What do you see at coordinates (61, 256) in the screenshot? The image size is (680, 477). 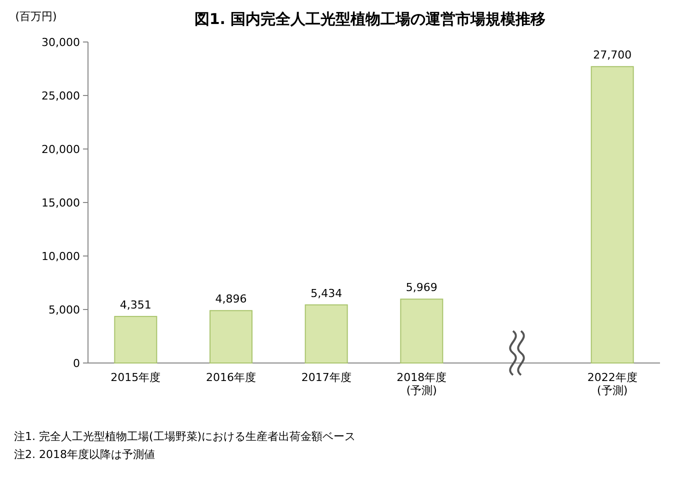 I see `y-tick-label: 10,000` at bounding box center [61, 256].